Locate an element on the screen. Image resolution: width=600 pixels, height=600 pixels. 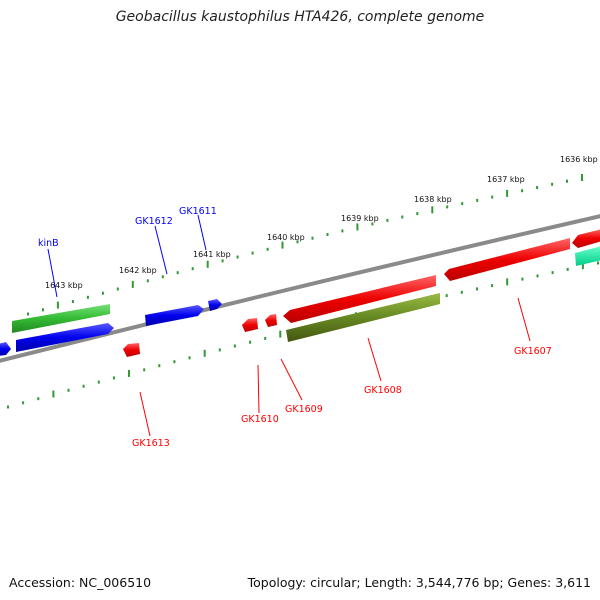
gene-arrow-gk1607 is located at coordinates (507, 259).